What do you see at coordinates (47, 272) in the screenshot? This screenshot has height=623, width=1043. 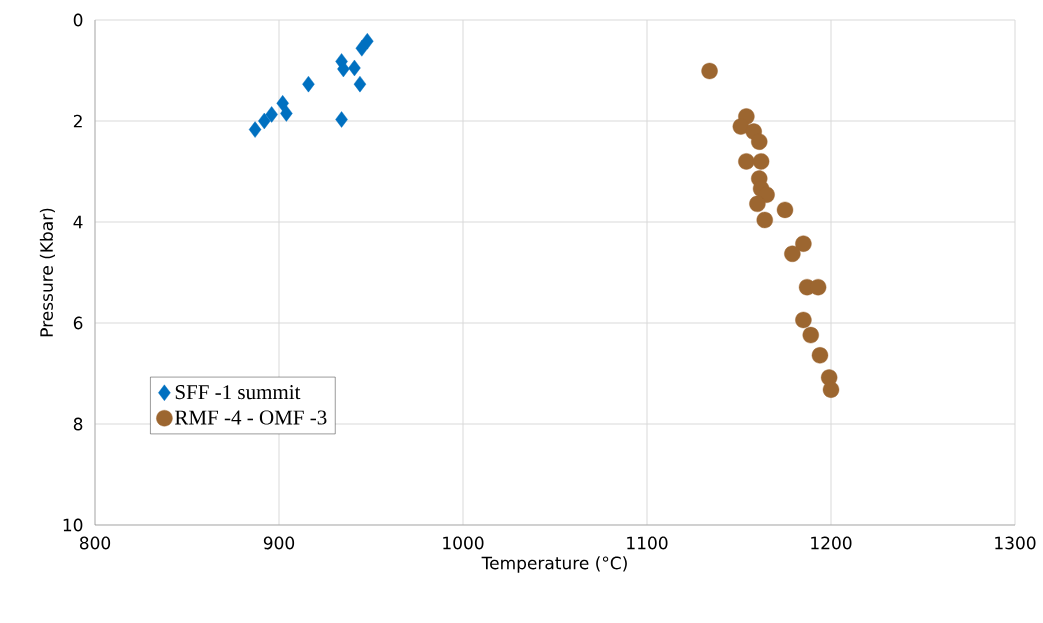 I see `y-axis-title: Pressure (Kbar)` at bounding box center [47, 272].